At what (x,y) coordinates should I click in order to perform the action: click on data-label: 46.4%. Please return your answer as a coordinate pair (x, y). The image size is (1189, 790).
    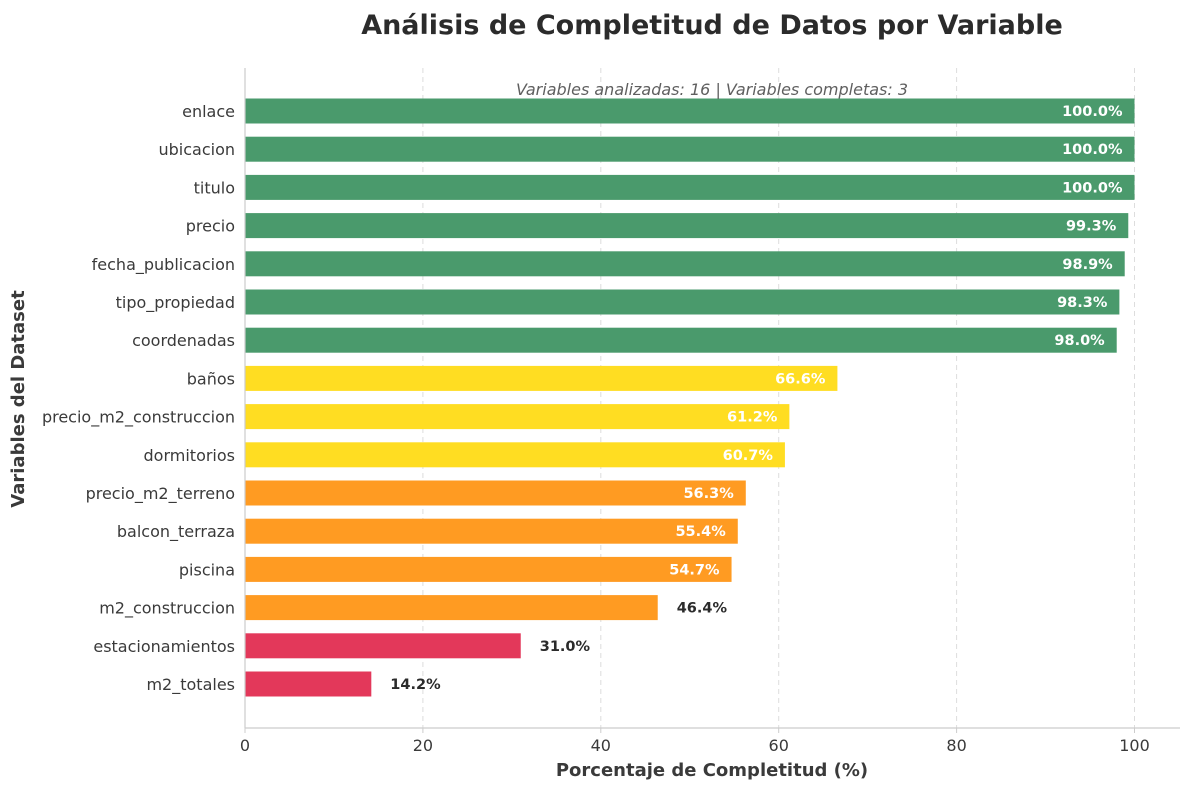
    Looking at the image, I should click on (702, 609).